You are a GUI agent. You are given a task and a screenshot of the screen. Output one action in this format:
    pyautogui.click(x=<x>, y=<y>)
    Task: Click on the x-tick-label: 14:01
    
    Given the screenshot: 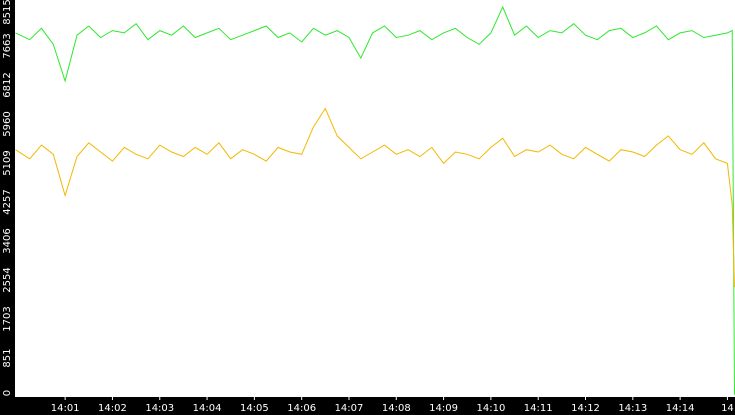 What is the action you would take?
    pyautogui.click(x=65, y=408)
    